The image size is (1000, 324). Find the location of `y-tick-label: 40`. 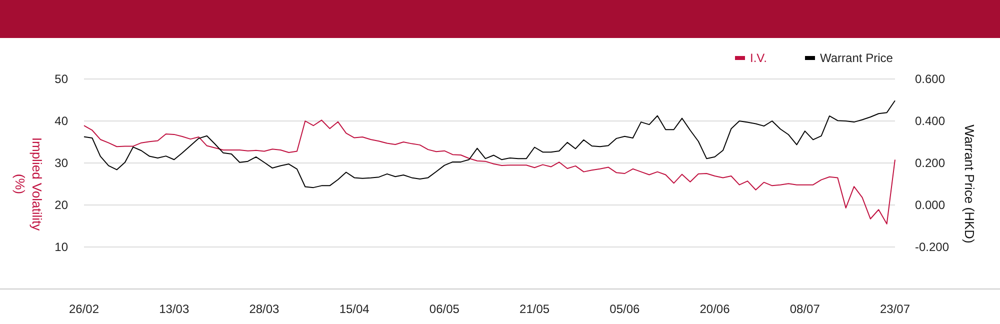

y-tick-label: 40 is located at coordinates (61, 121).